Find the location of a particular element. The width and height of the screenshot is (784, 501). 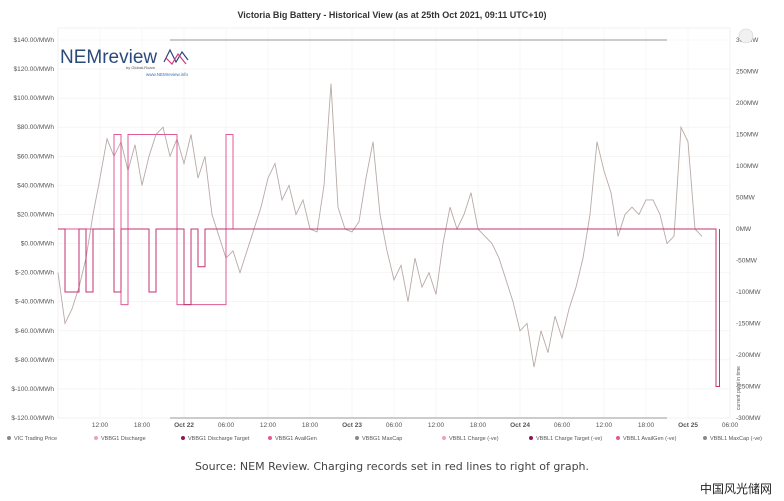

y-right-tick-label: 250MW is located at coordinates (747, 72).